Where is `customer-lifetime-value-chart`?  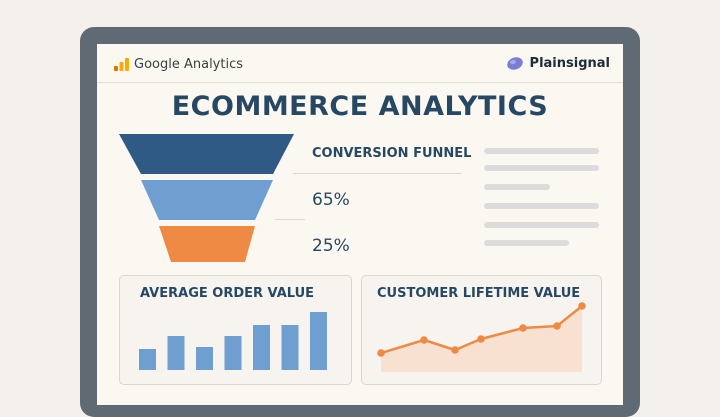 customer-lifetime-value-chart is located at coordinates (481, 337).